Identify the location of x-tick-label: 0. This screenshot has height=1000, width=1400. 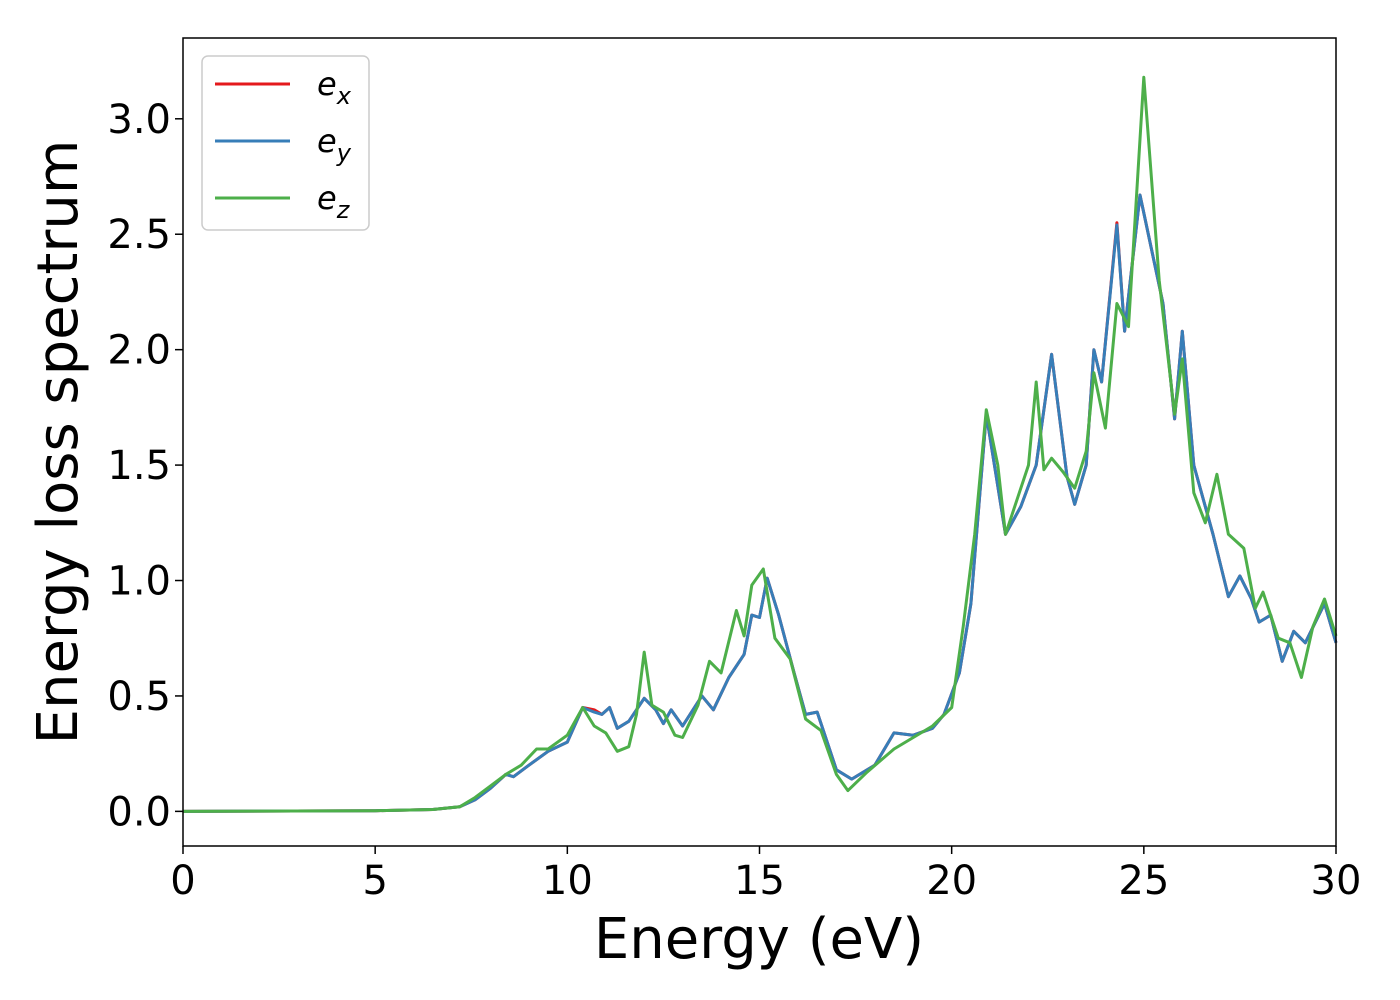
(182, 881).